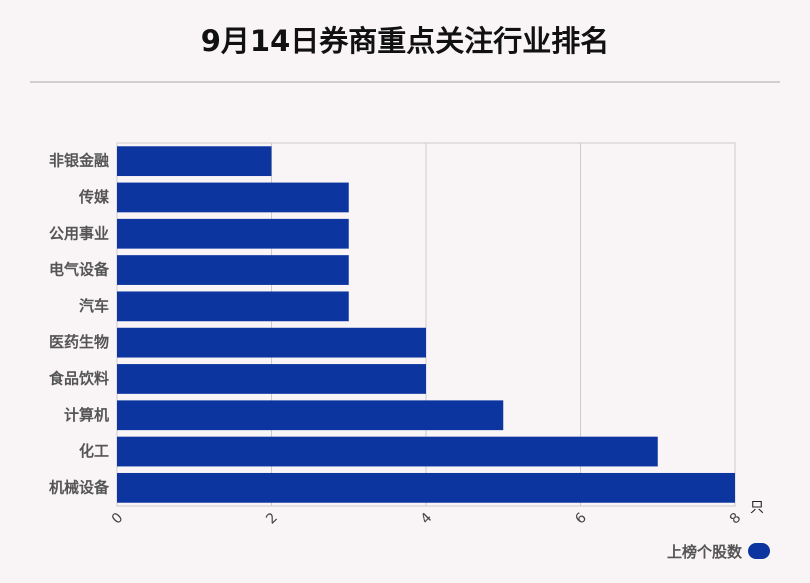 This screenshot has height=583, width=810. Describe the element at coordinates (94, 306) in the screenshot. I see `category-label: 汽车` at that location.